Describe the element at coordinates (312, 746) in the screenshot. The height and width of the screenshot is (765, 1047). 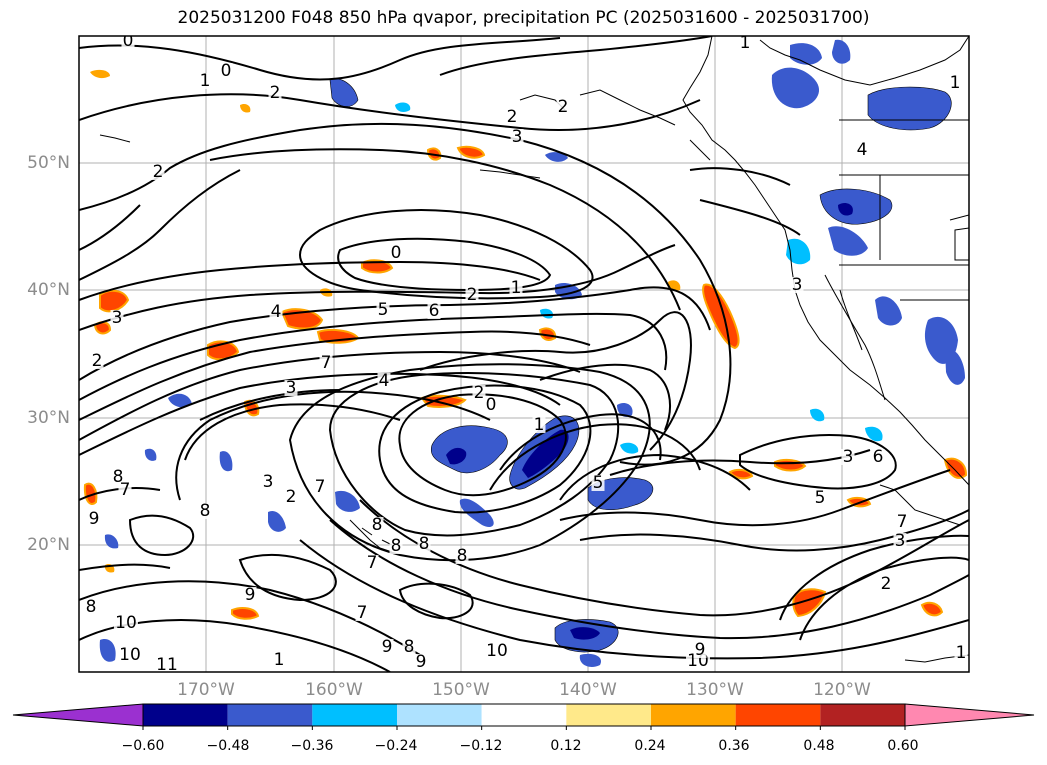
I see `colorbar-tick-label: −0.36` at that location.